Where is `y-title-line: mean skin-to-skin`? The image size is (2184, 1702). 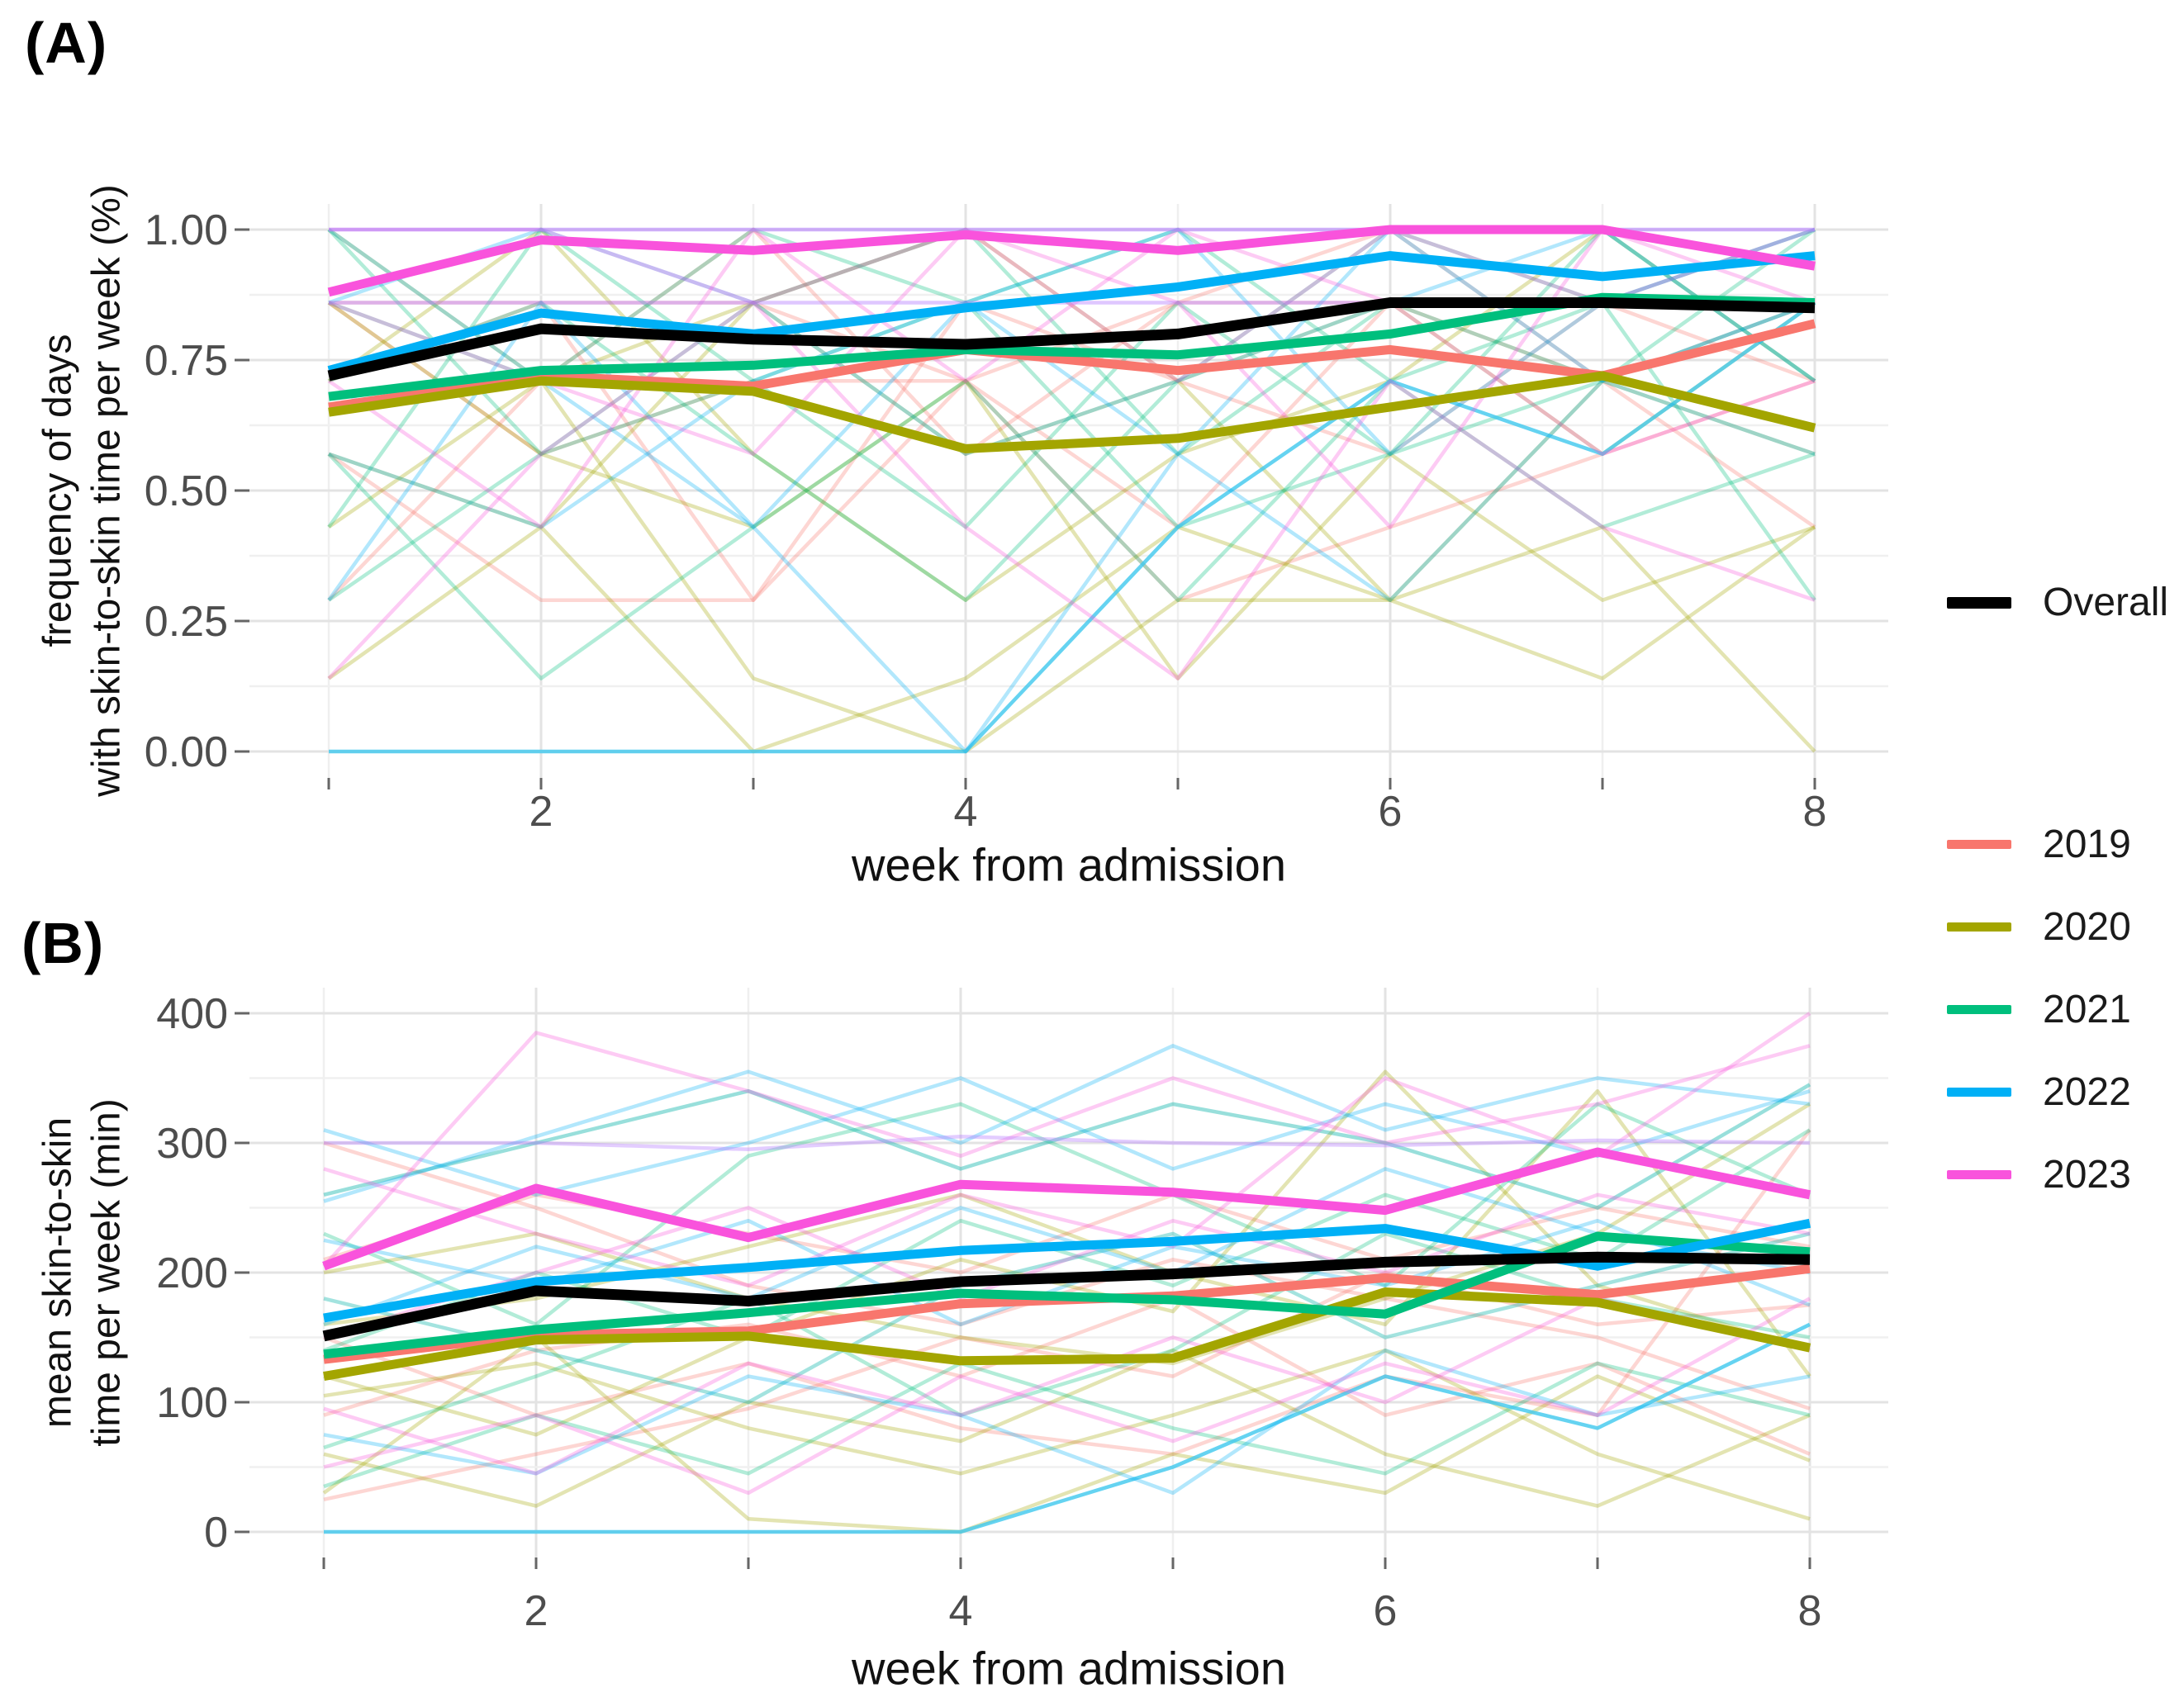 y-title-line: mean skin-to-skin is located at coordinates (58, 1272).